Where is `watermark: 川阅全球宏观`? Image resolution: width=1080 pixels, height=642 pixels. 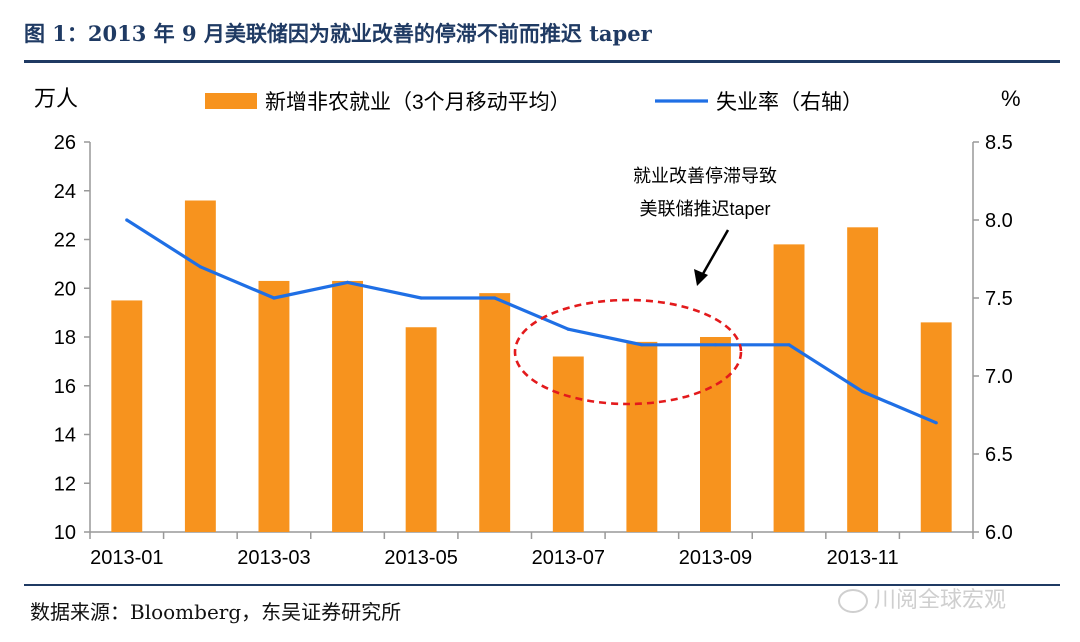
watermark: 川阅全球宏观 is located at coordinates (922, 598).